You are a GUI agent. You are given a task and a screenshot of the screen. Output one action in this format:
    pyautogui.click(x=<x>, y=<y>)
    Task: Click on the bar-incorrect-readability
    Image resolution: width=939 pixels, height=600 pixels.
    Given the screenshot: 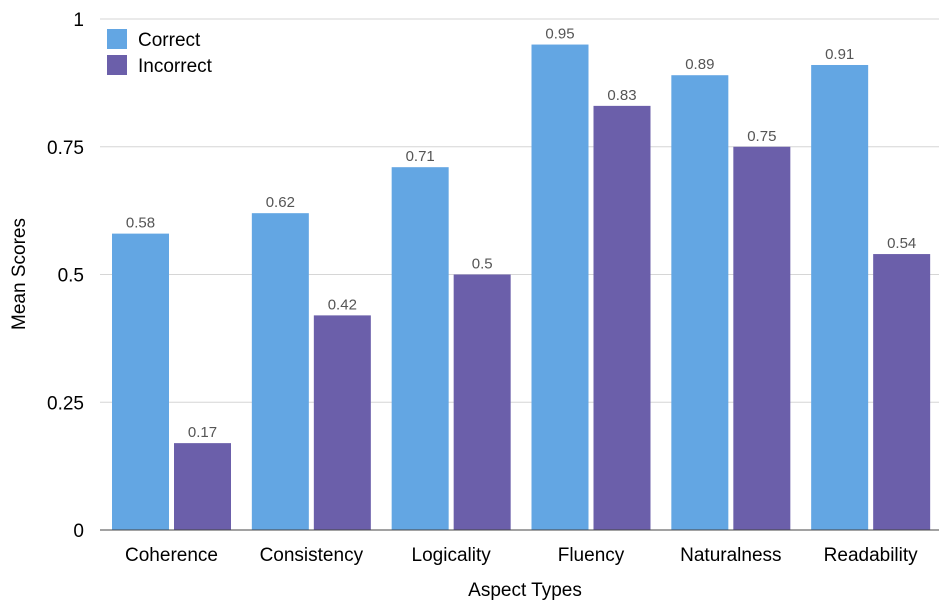 What is the action you would take?
    pyautogui.click(x=902, y=392)
    